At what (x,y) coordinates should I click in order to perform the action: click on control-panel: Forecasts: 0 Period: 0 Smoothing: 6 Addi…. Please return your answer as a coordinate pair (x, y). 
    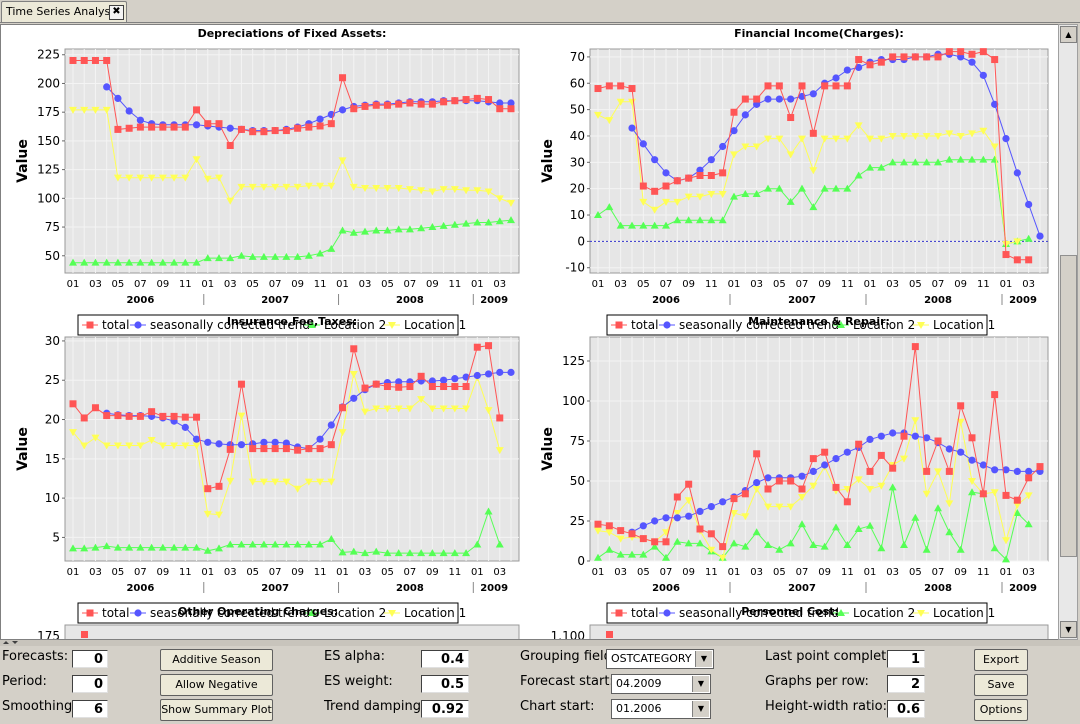
    Looking at the image, I should click on (540, 685).